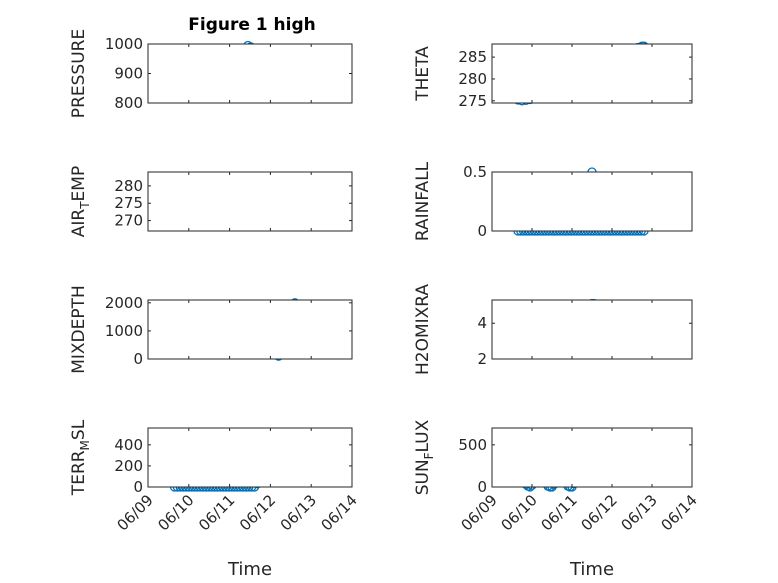 This screenshot has height=583, width=778. What do you see at coordinates (475, 172) in the screenshot?
I see `rainfall-ytick-label: 0.5` at bounding box center [475, 172].